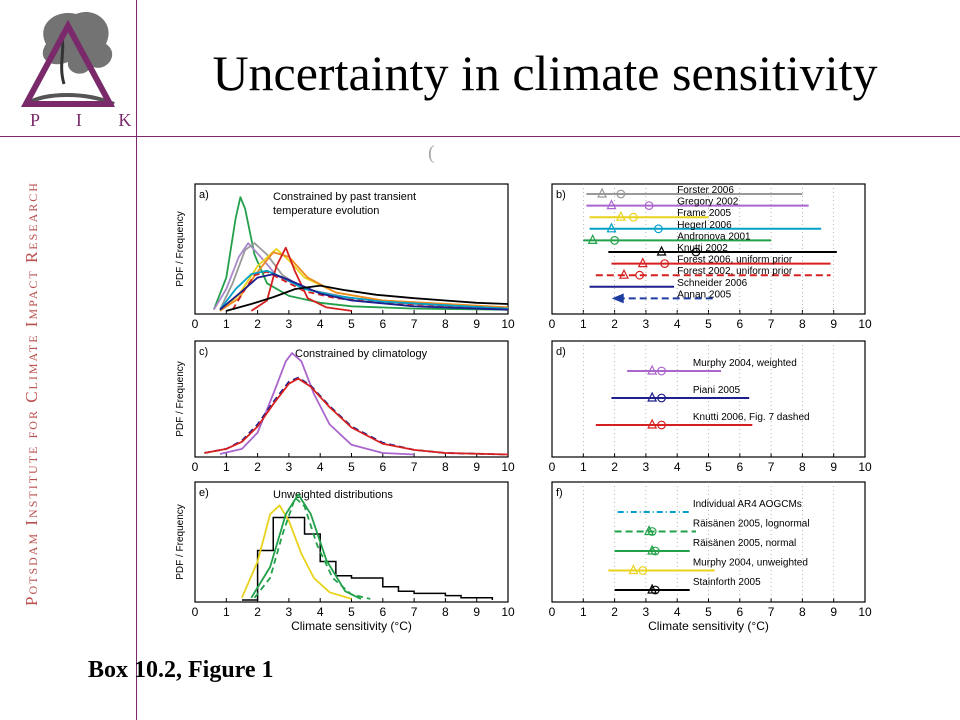 This screenshot has height=720, width=960. Describe the element at coordinates (181, 670) in the screenshot. I see `figure-caption: Box 10.2, Figure 1` at that location.